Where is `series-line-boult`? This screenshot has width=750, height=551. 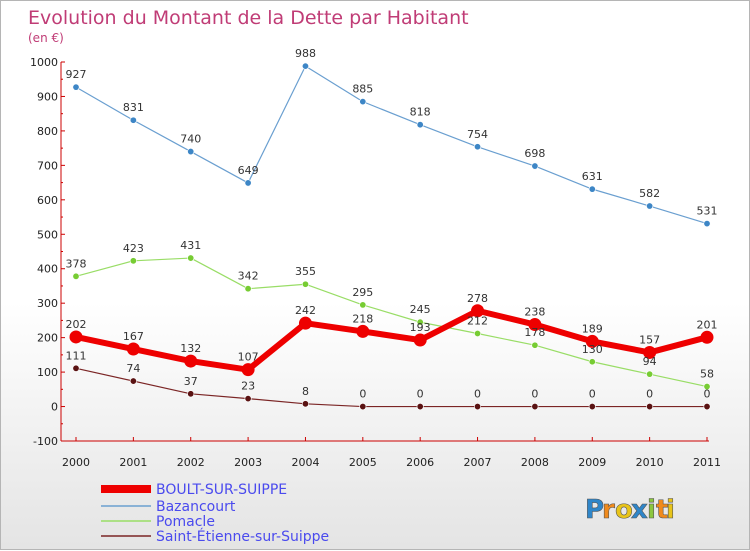
series-line-boult is located at coordinates (391, 340).